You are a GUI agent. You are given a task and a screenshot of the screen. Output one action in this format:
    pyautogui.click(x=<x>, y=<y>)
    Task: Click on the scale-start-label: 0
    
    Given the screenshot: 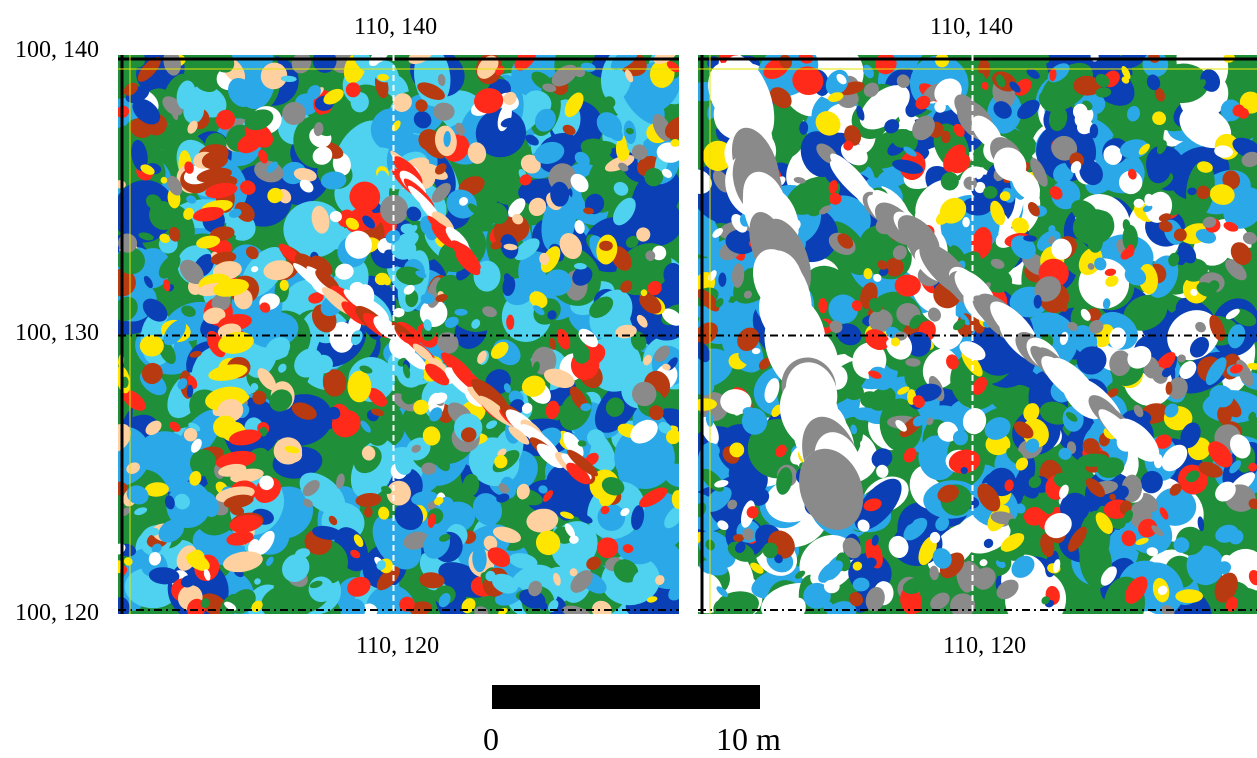 What is the action you would take?
    pyautogui.click(x=491, y=739)
    